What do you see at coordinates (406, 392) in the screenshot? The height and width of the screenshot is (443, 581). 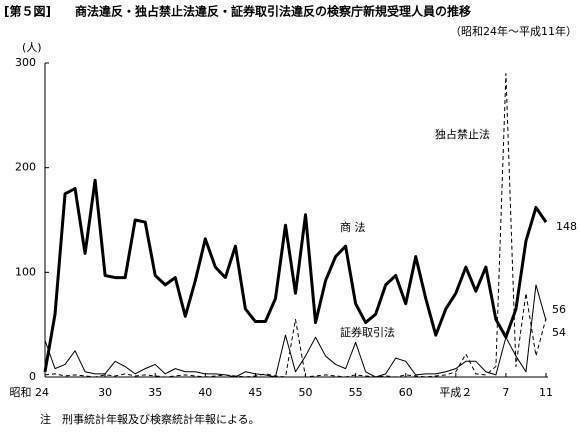 I see `x-tick-label: 60` at bounding box center [406, 392].